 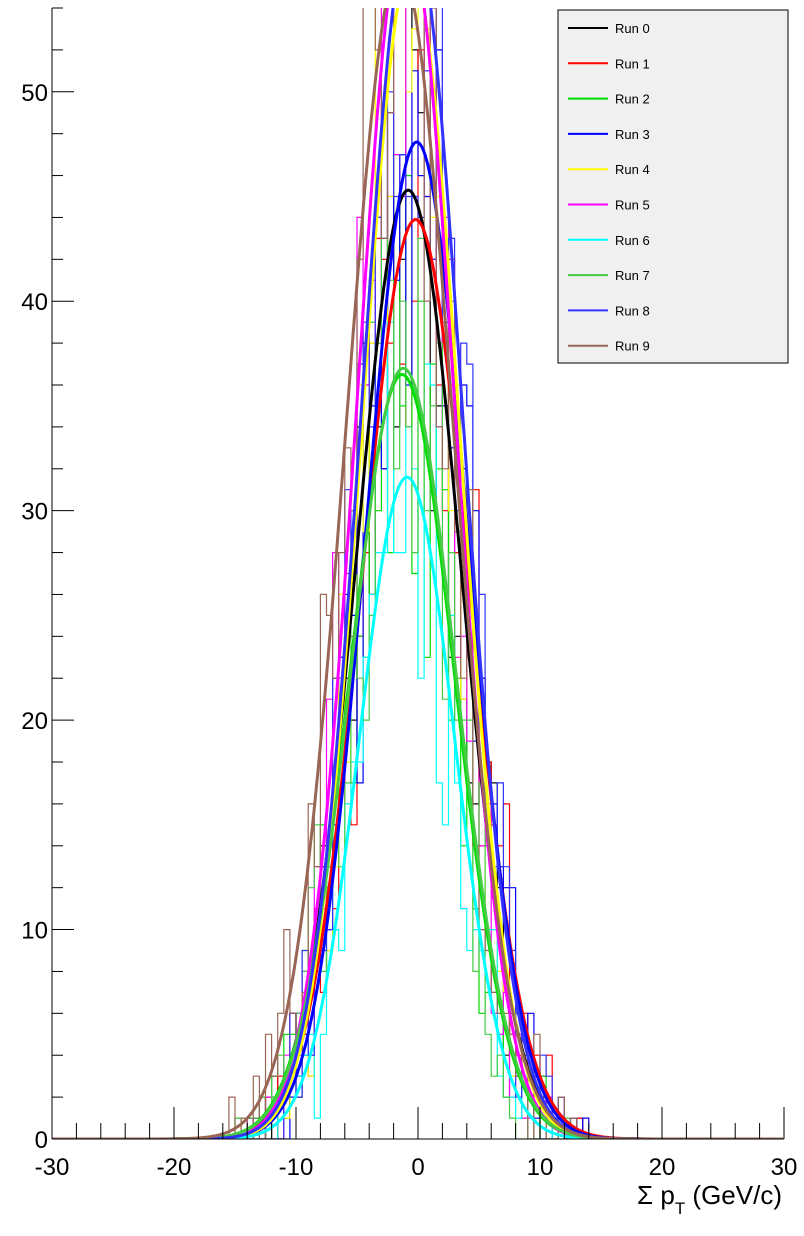 I want to click on legend-label-run-9: Run 9, so click(x=632, y=346).